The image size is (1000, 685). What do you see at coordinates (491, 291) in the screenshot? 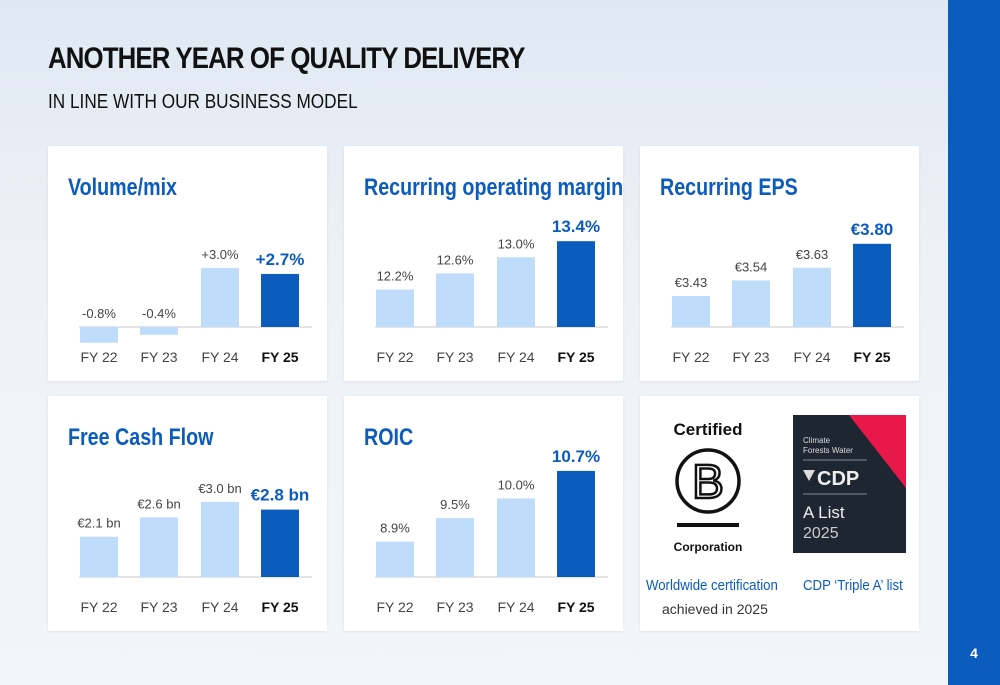
I see `chart-svg: 12.2% FY 22 12.6% FY 23 13.0% FY 24 13.4% FY 25` at bounding box center [491, 291].